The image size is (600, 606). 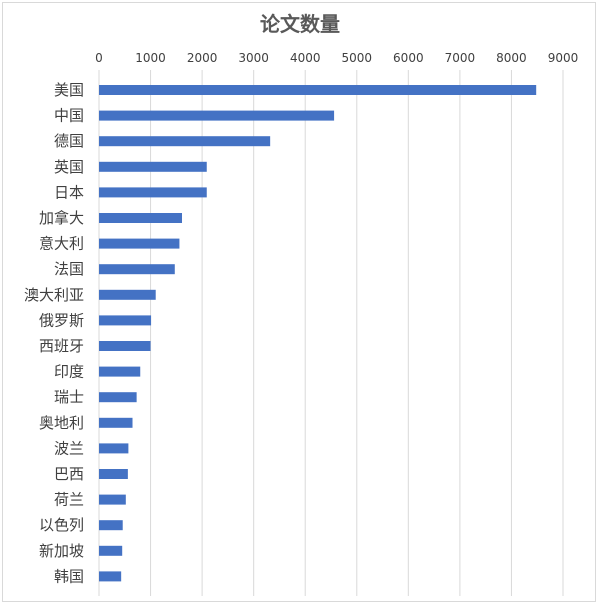 What do you see at coordinates (336, 58) in the screenshot?
I see `x-tick-labels: 0 1000 2000 3000 4000 5000 6000 7000 8000 9000` at bounding box center [336, 58].